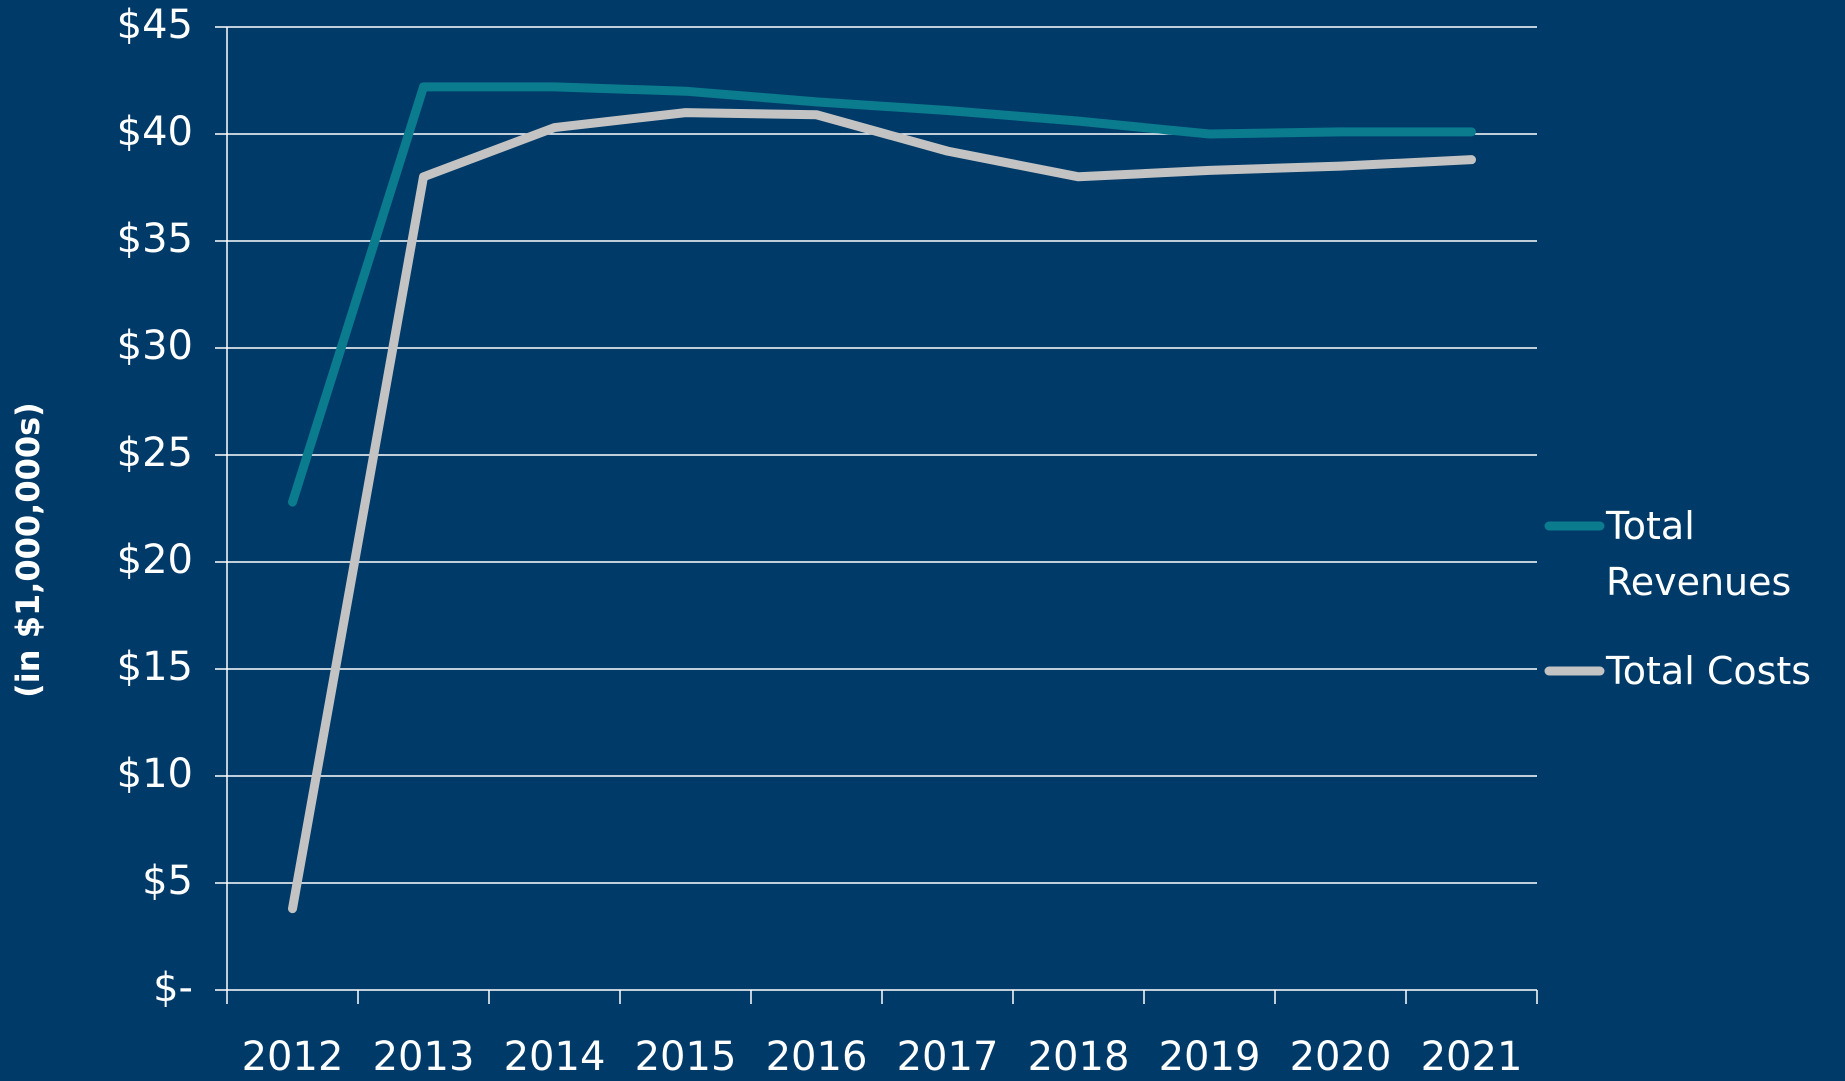 The image size is (1845, 1081). Describe the element at coordinates (1341, 1057) in the screenshot. I see `x-tick-label: 2020` at that location.